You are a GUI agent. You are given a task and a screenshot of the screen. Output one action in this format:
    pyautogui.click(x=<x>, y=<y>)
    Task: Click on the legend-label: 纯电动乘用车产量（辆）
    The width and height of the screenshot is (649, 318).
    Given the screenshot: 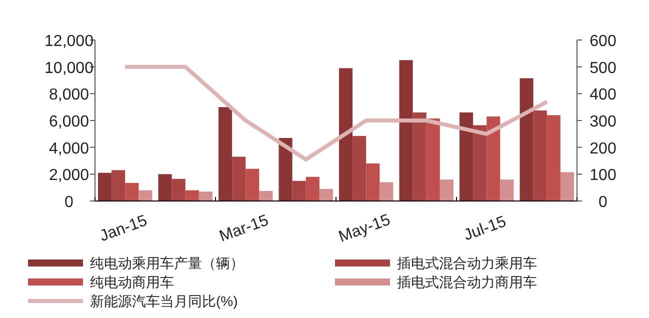 What is the action you would take?
    pyautogui.click(x=167, y=263)
    